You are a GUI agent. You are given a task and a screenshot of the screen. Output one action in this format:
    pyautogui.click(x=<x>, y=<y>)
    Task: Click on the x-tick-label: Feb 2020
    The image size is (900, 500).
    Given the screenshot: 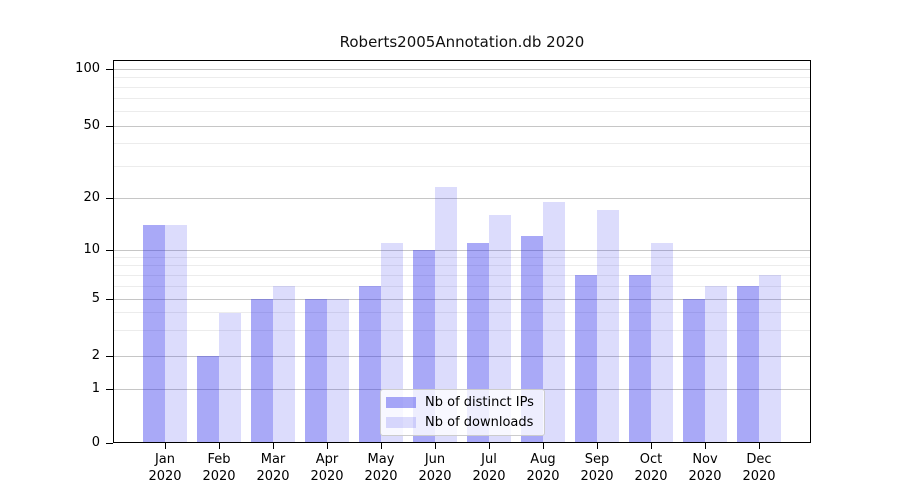 What is the action you would take?
    pyautogui.click(x=219, y=468)
    